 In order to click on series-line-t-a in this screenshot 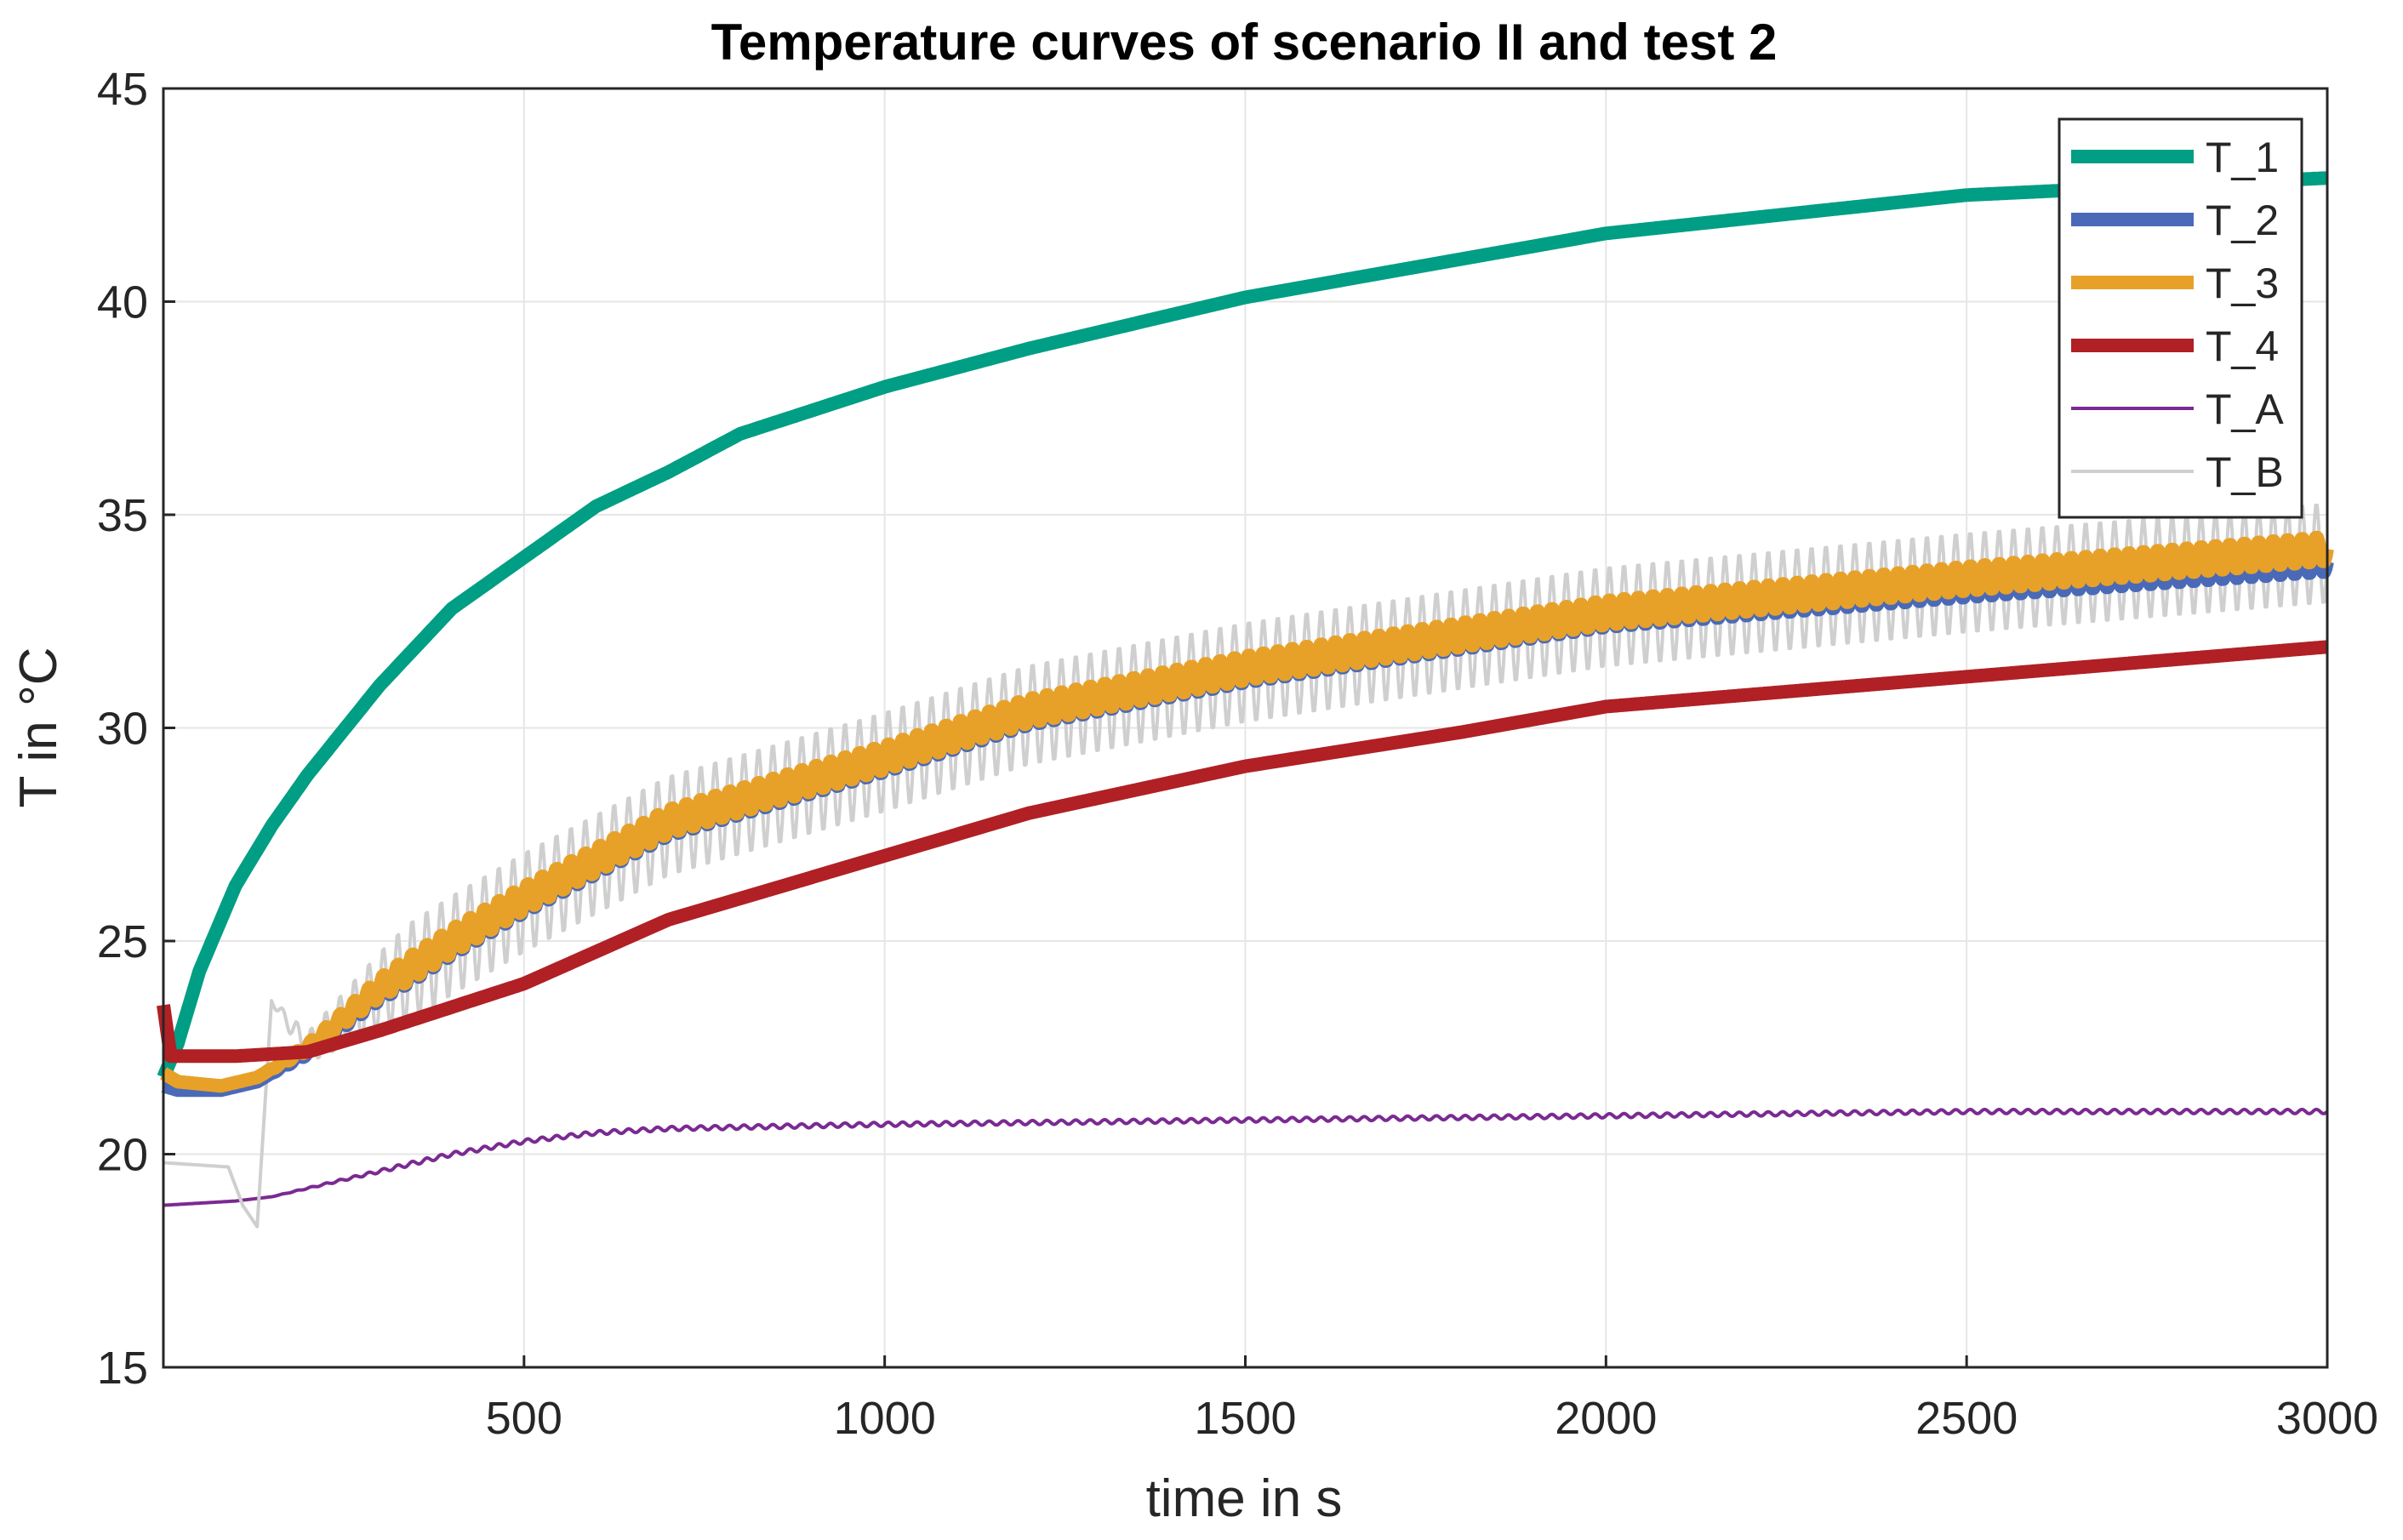, I will do `click(1246, 1157)`.